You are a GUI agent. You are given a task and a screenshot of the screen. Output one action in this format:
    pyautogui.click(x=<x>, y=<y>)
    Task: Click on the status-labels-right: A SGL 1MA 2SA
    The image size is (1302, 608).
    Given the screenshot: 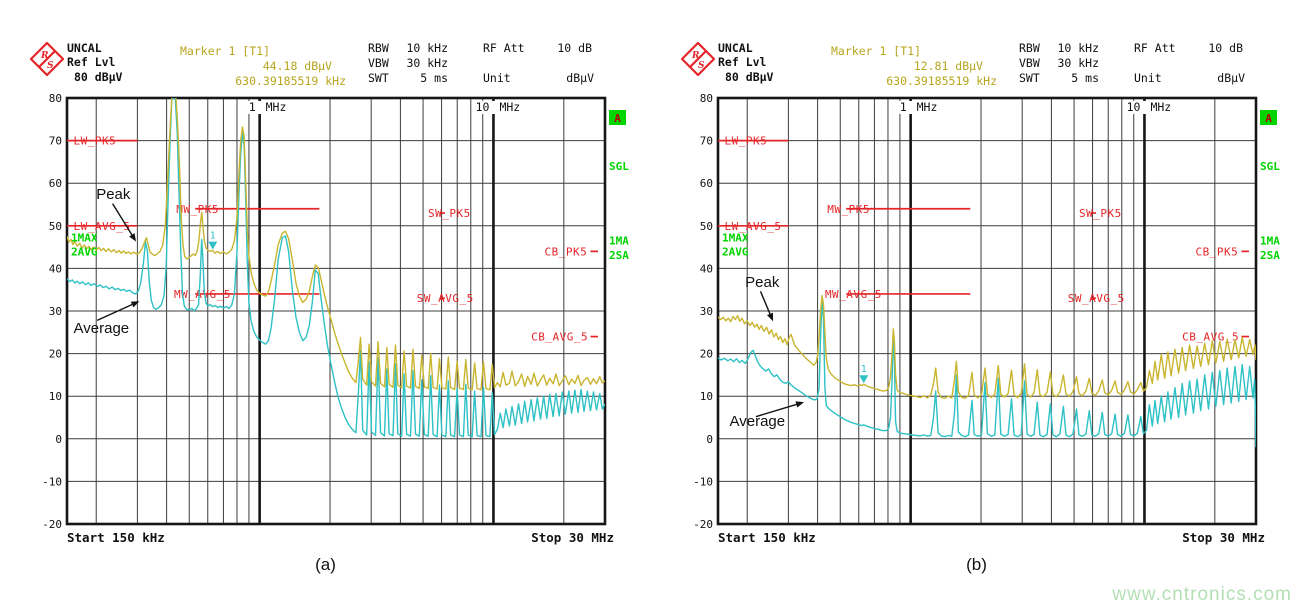 What is the action you would take?
    pyautogui.click(x=619, y=186)
    